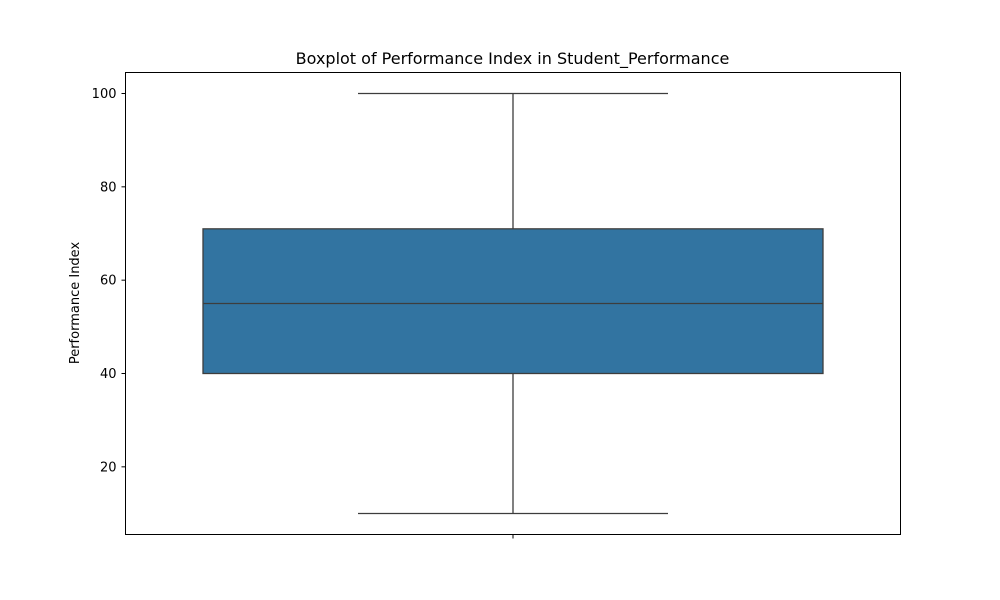  Describe the element at coordinates (75, 303) in the screenshot. I see `y-axis-label: Performance Index` at that location.